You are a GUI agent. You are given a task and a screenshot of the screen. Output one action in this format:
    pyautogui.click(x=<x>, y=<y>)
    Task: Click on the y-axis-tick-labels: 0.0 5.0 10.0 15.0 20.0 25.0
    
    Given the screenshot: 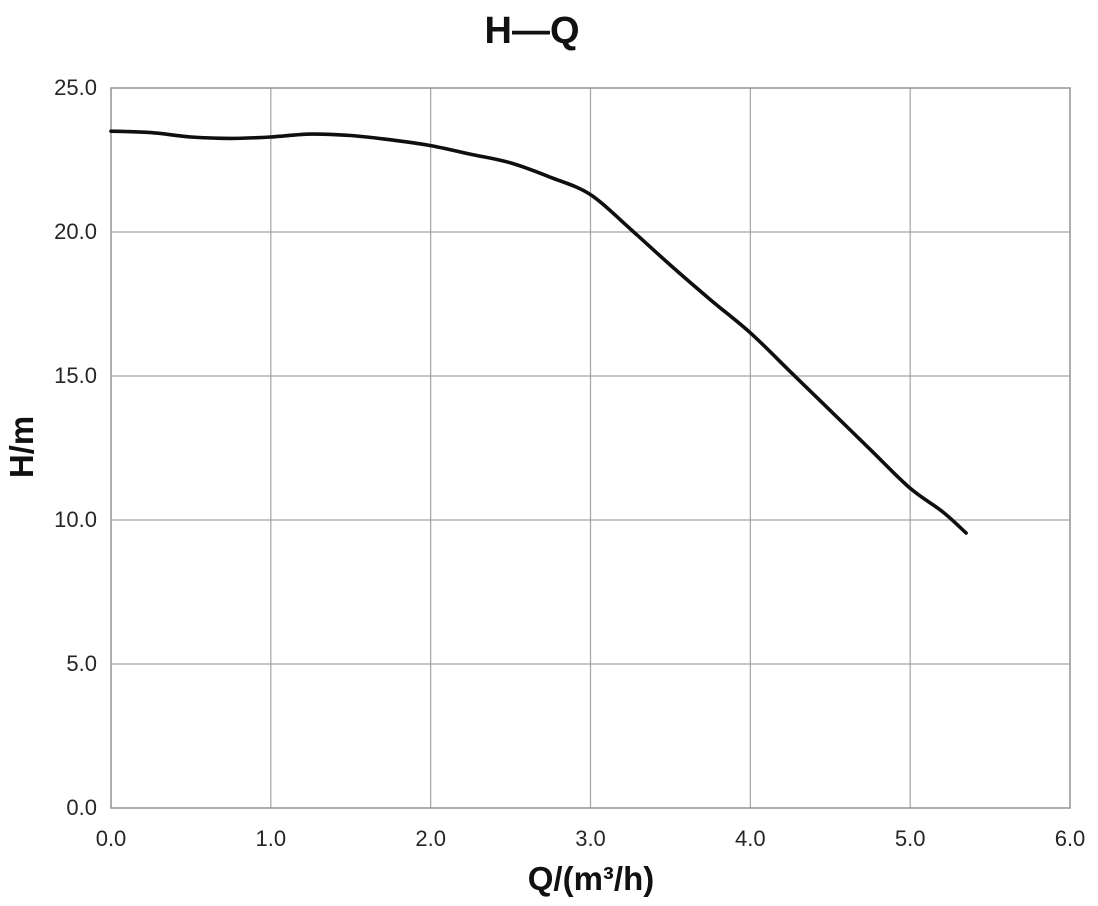 What is the action you would take?
    pyautogui.click(x=48, y=453)
    